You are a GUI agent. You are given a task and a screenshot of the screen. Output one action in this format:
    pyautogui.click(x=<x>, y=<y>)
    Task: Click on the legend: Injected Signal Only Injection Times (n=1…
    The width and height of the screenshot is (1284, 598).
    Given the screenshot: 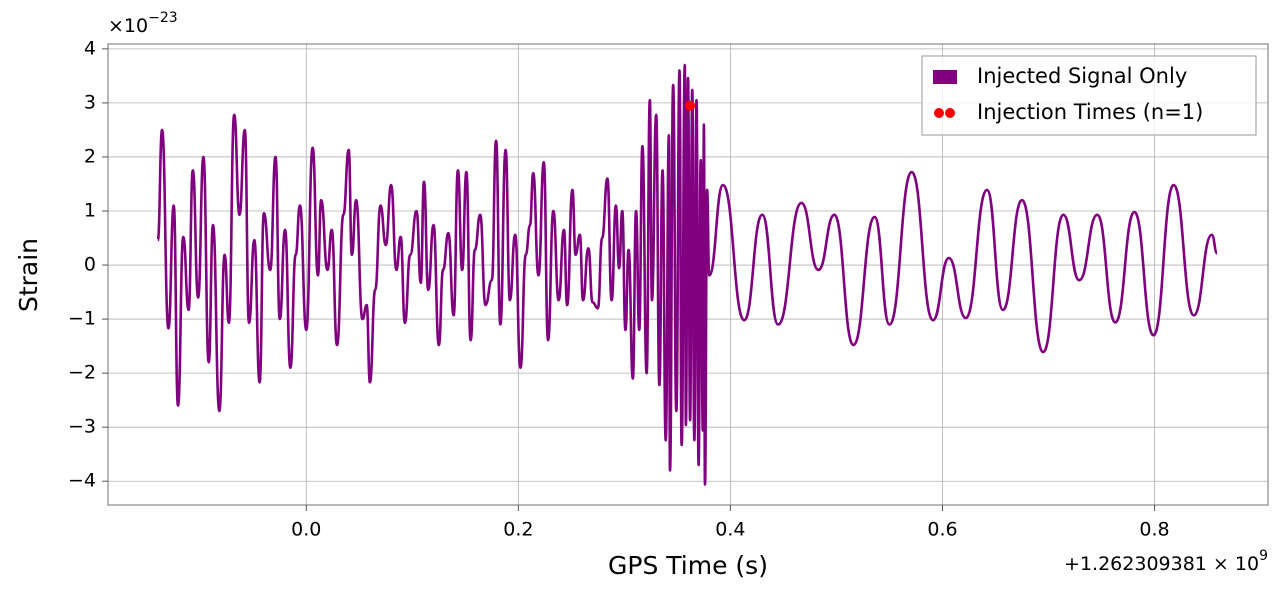 What is the action you would take?
    pyautogui.click(x=1089, y=95)
    